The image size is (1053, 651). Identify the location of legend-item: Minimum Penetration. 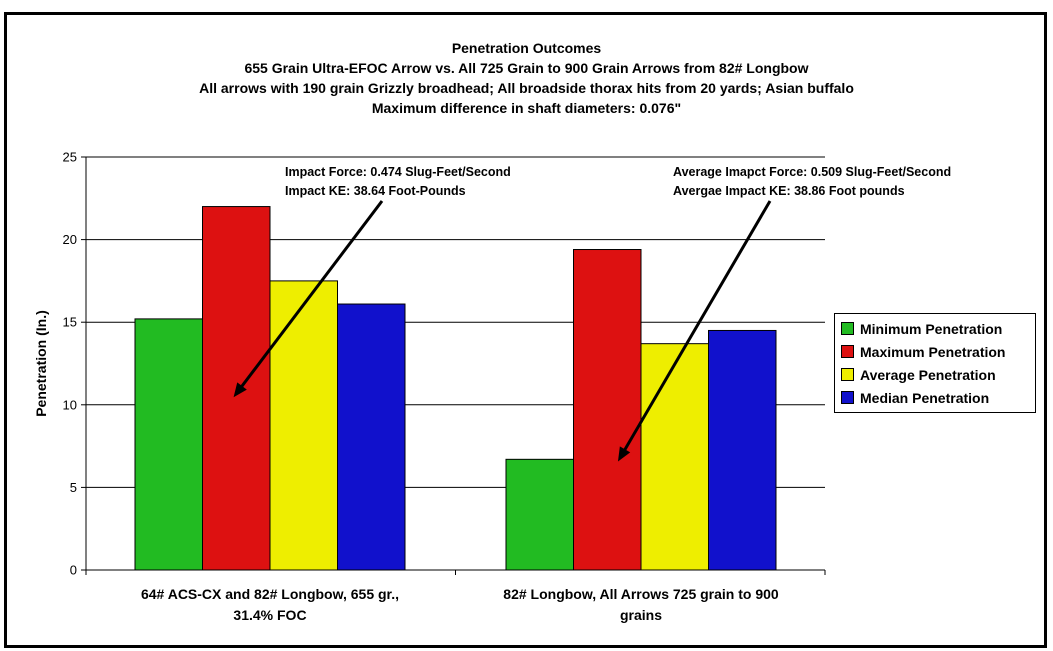
(935, 328).